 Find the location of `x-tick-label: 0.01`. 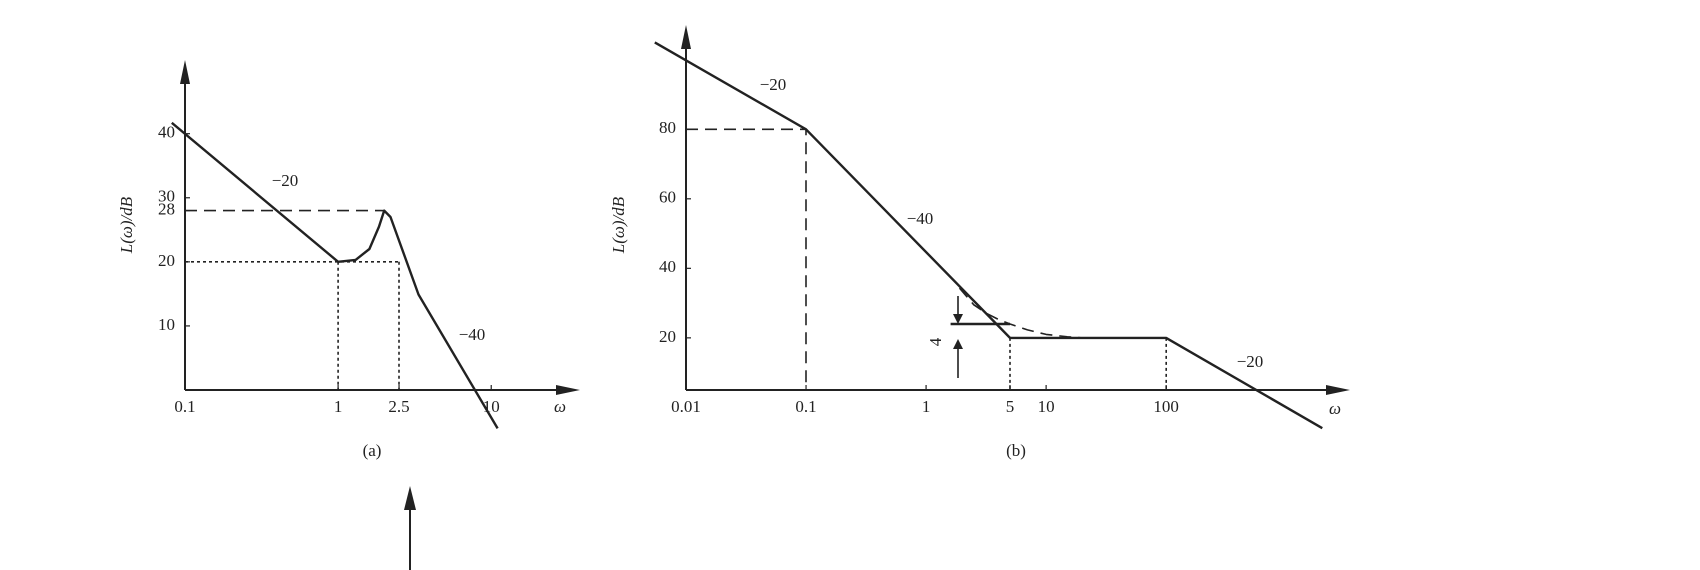

x-tick-label: 0.01 is located at coordinates (686, 406).